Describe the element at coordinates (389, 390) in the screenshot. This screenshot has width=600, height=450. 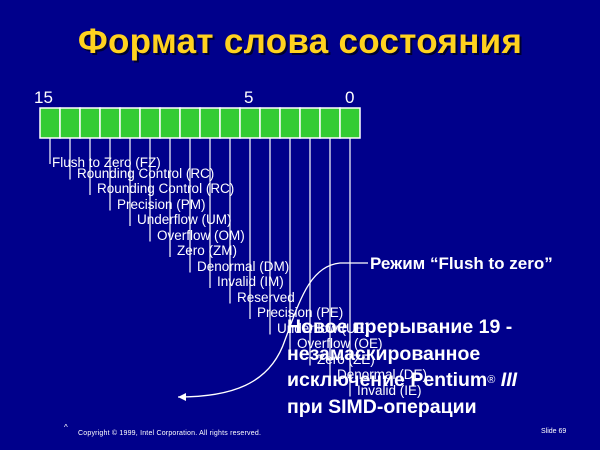
I see `field-label-bit-0: Invalid (IE)` at that location.